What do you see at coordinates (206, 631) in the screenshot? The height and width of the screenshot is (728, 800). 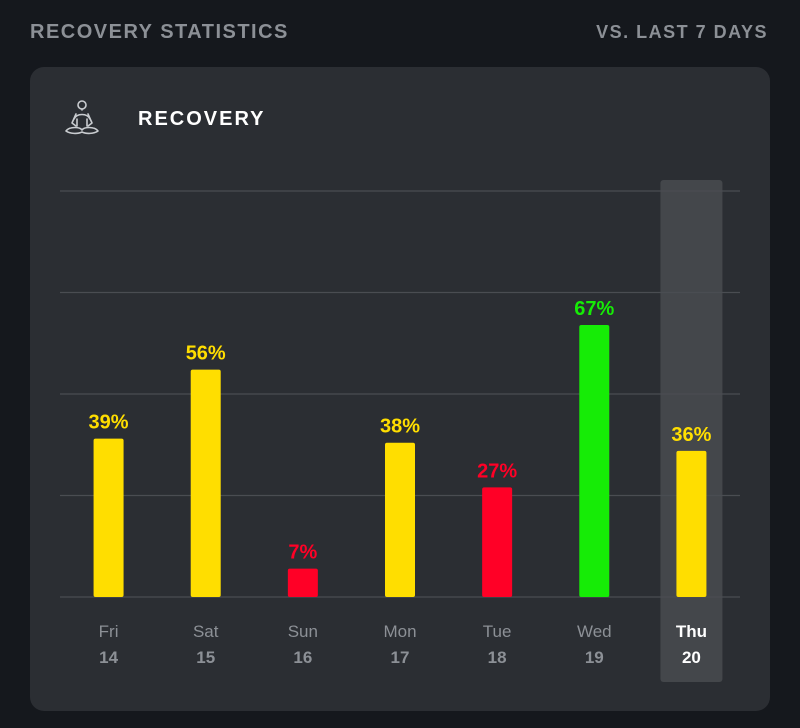 I see `x-tick-day: Sat` at bounding box center [206, 631].